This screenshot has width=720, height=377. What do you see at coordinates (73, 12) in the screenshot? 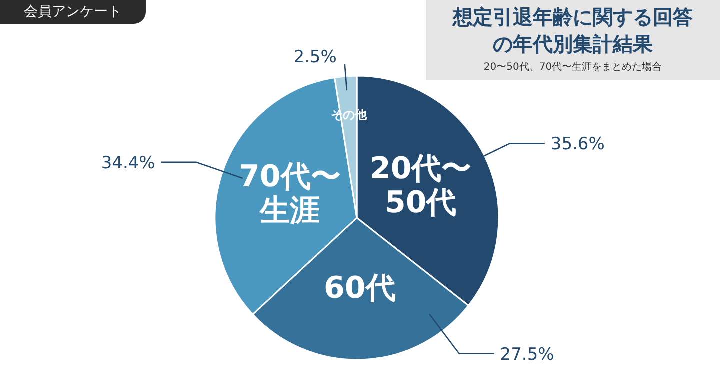
I see `text: 会員アンケート` at bounding box center [73, 12].